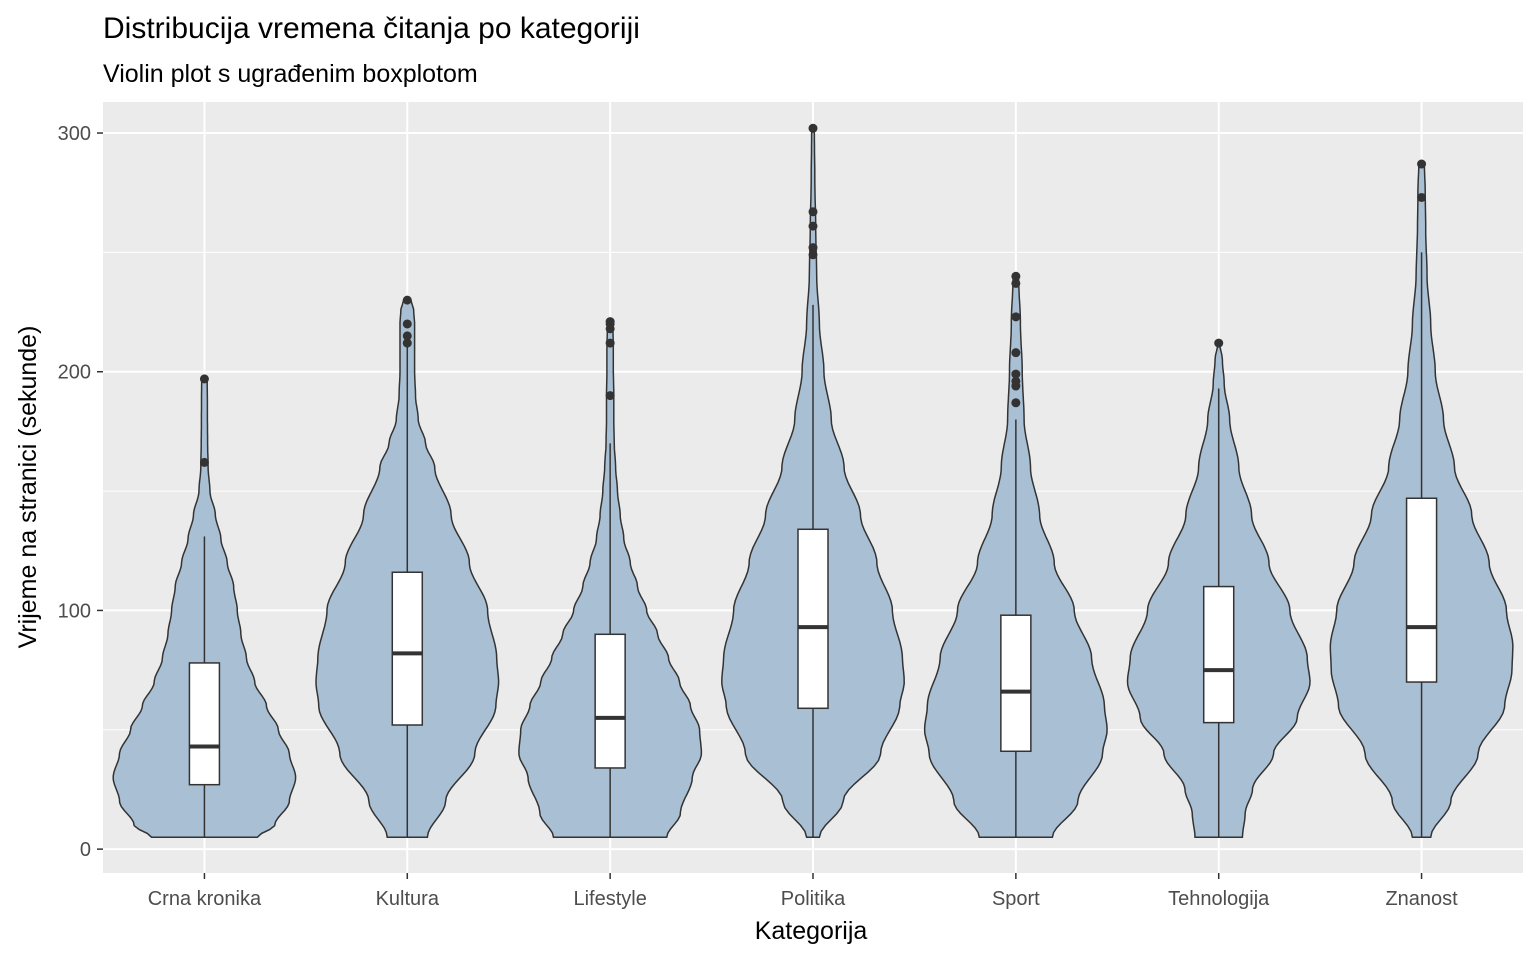 The height and width of the screenshot is (960, 1536). What do you see at coordinates (1219, 899) in the screenshot?
I see `x-tick-label: Tehnologija` at bounding box center [1219, 899].